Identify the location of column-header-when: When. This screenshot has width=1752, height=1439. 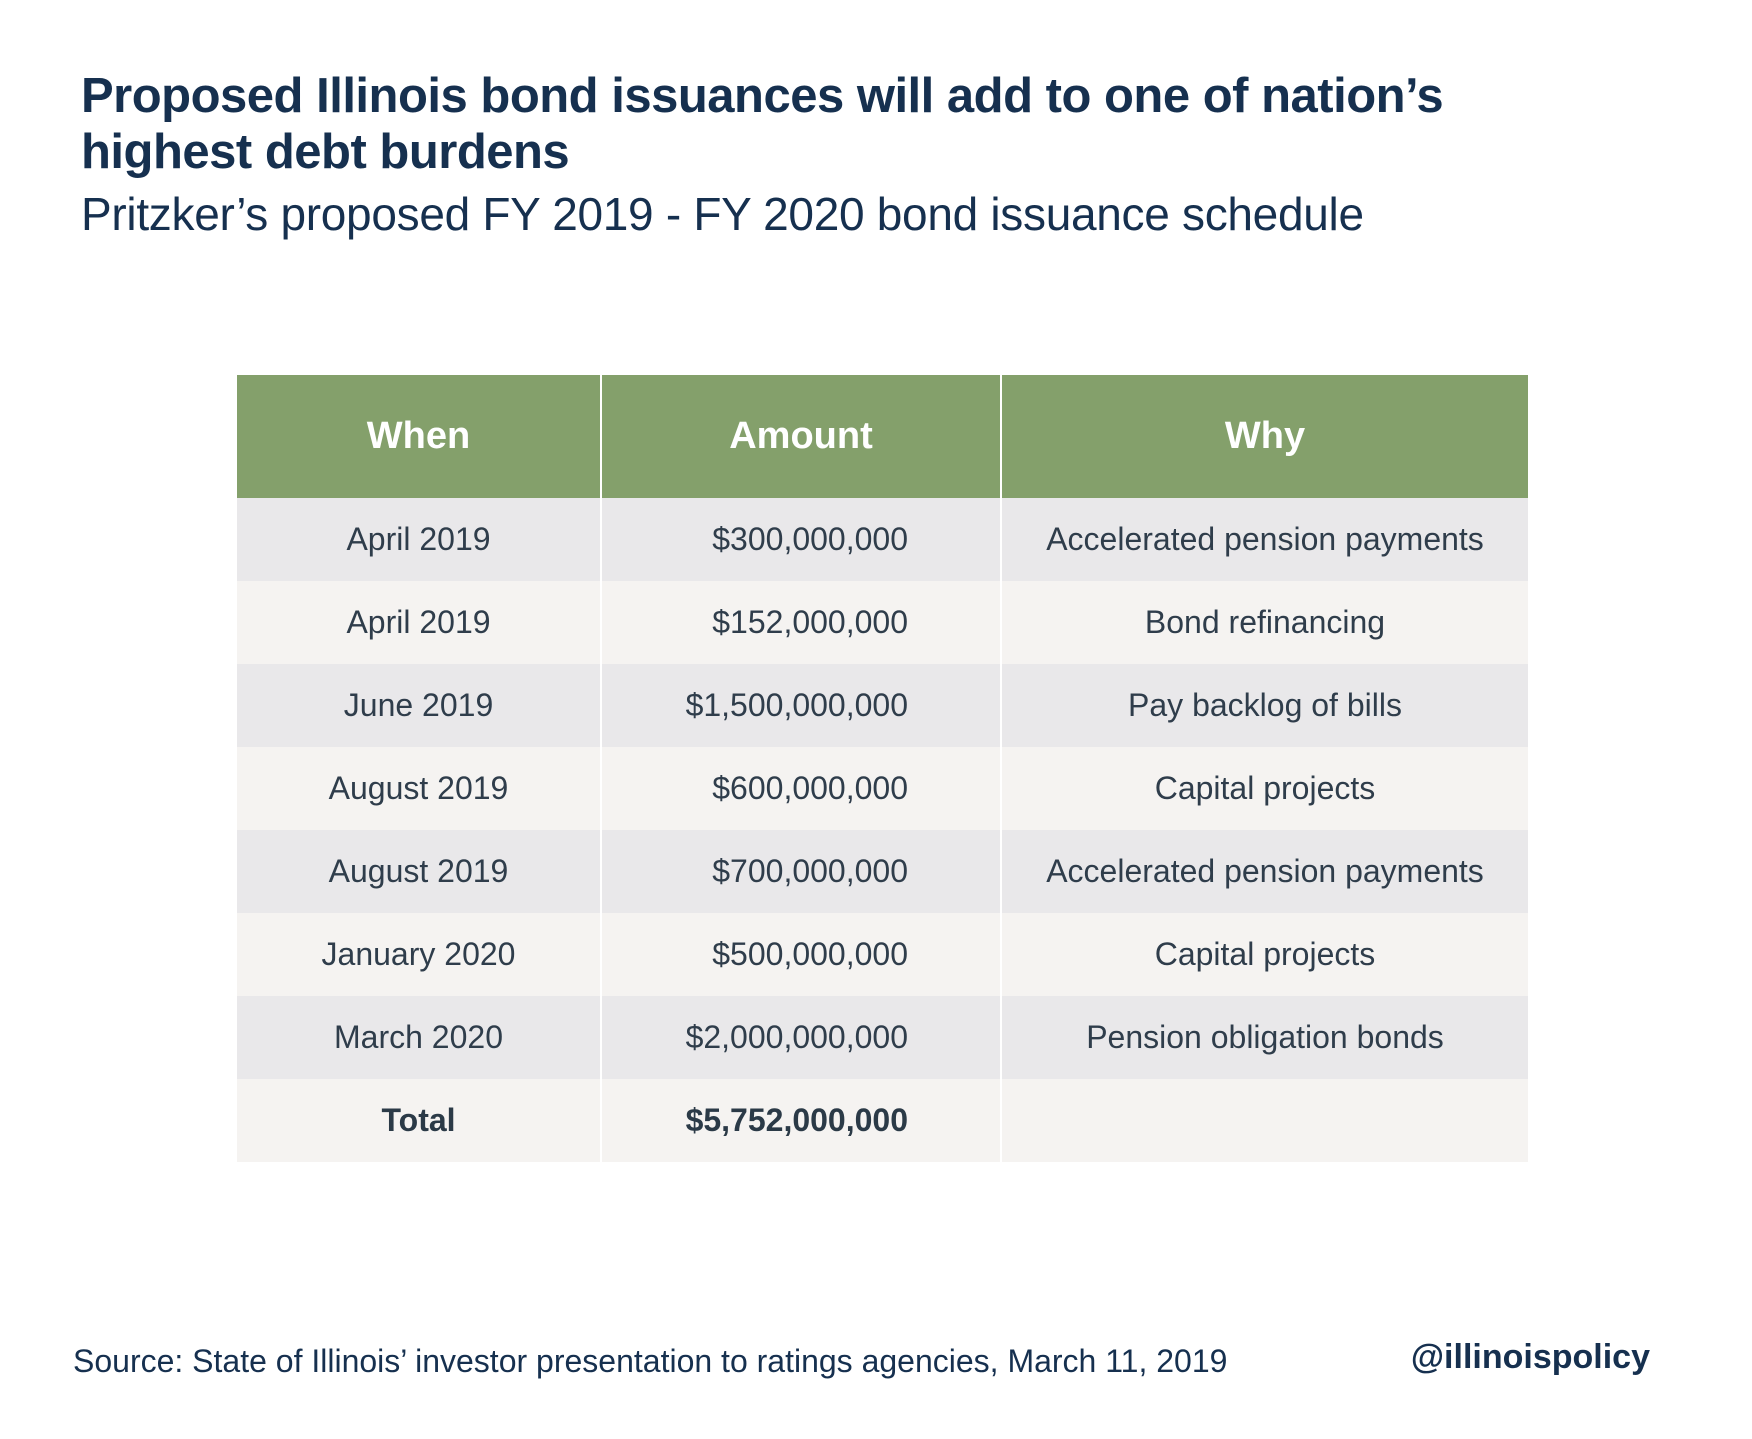
(419, 436).